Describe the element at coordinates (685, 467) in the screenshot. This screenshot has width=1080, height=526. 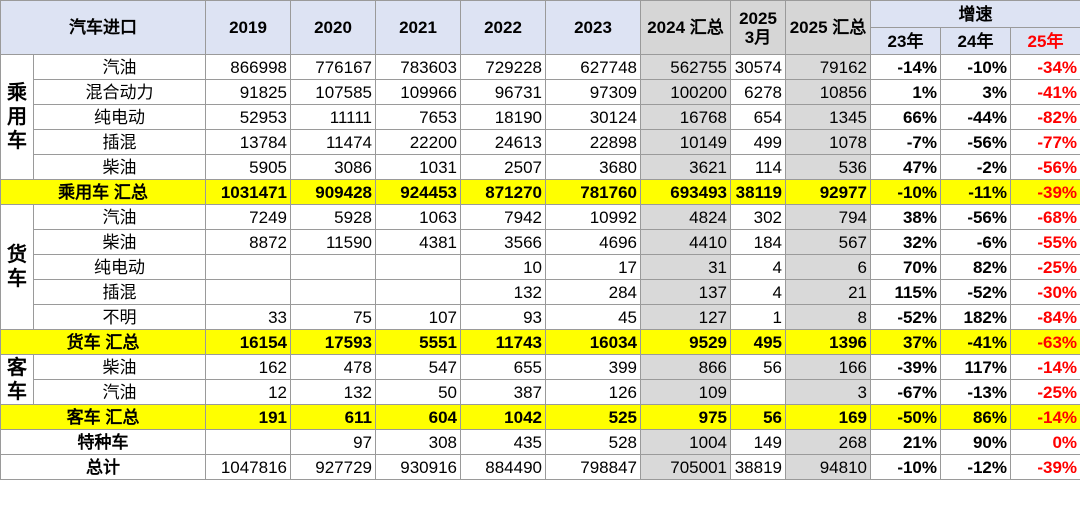
I see `value-cell: 705001` at that location.